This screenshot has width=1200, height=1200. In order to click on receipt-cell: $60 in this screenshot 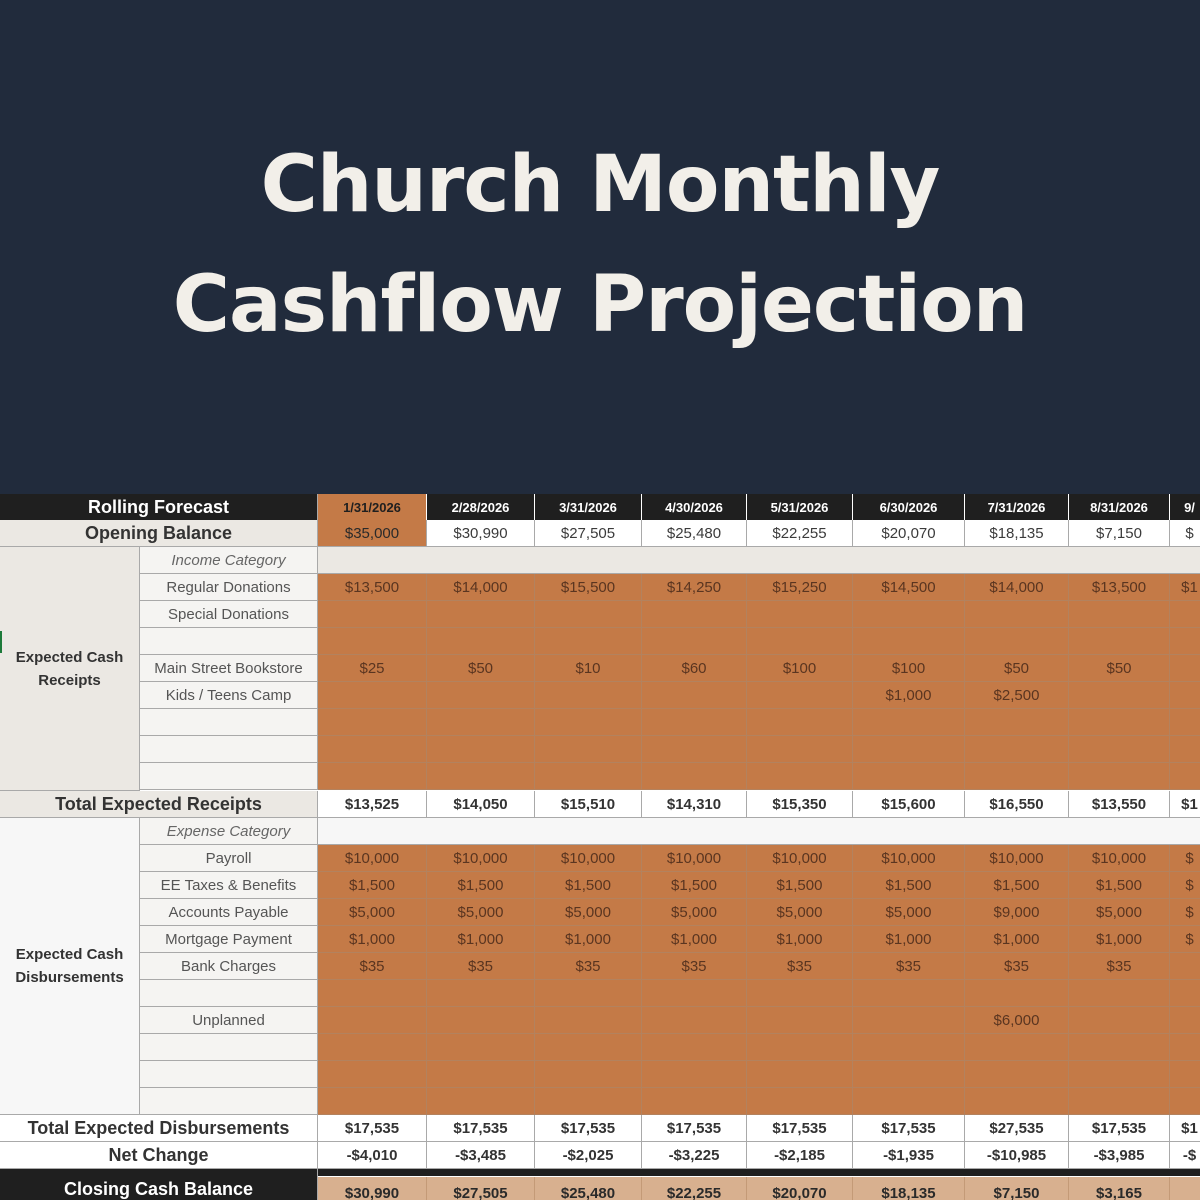, I will do `click(694, 668)`.